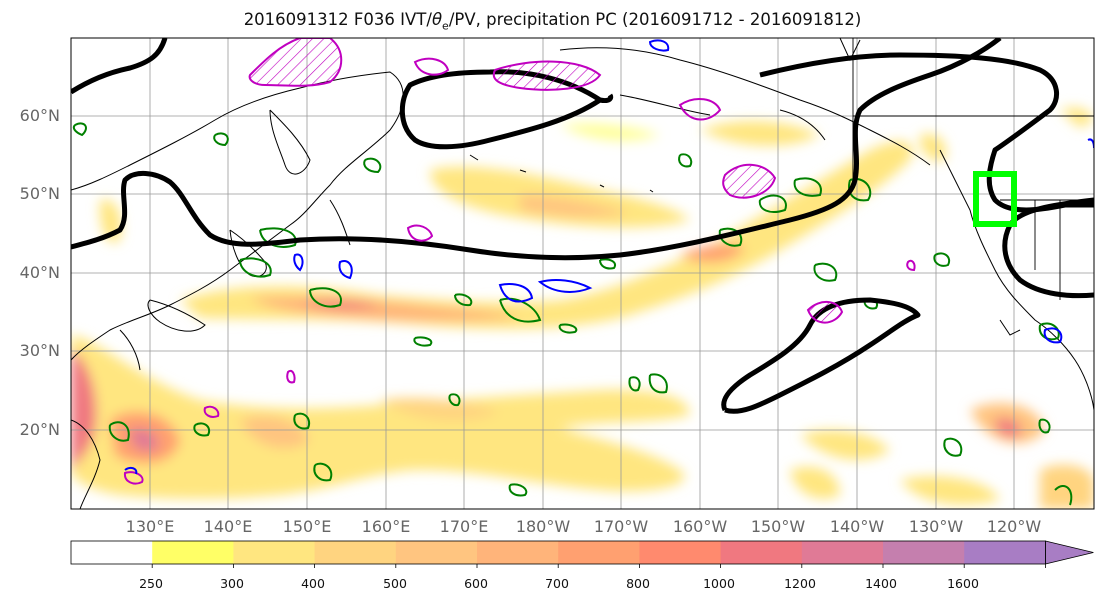 The width and height of the screenshot is (1105, 603). What do you see at coordinates (395, 583) in the screenshot?
I see `colorbar-tick-label: 500` at bounding box center [395, 583].